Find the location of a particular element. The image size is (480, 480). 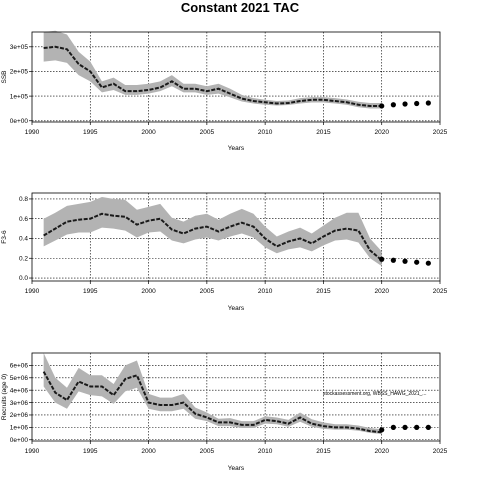

panel-0-xtick-label-2: 2000 is located at coordinates (148, 132).